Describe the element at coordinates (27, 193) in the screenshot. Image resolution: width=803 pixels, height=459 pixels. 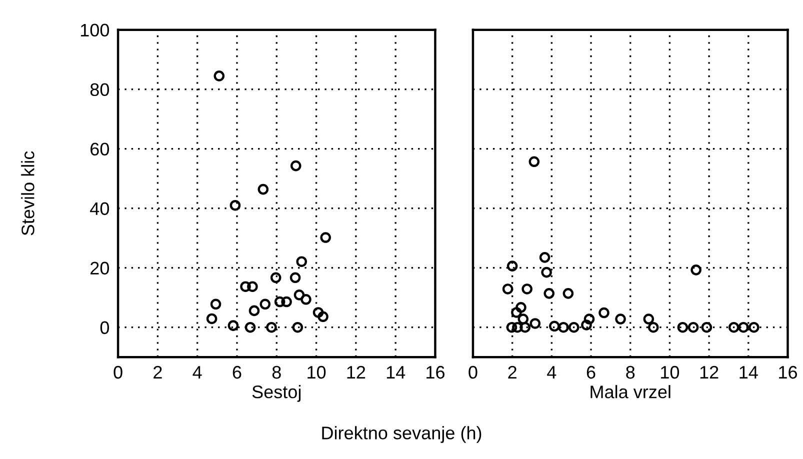
I see `y-axis-title: Stevilo klic` at that location.